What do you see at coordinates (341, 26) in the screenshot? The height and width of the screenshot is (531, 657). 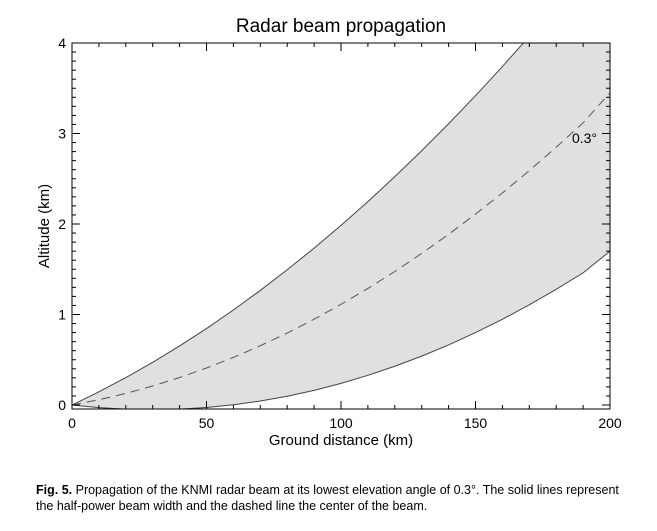 I see `chart-title: Radar beam propagation` at bounding box center [341, 26].